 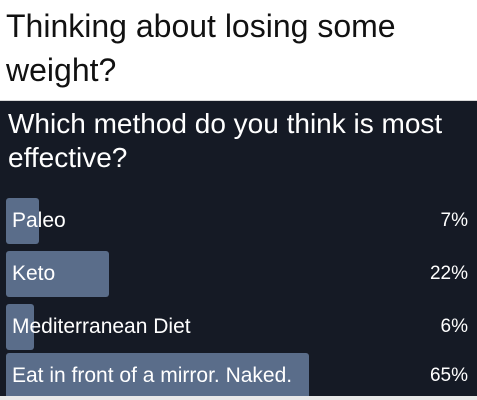 I want to click on poll-option-paleo: Paleo 7%, so click(x=239, y=221).